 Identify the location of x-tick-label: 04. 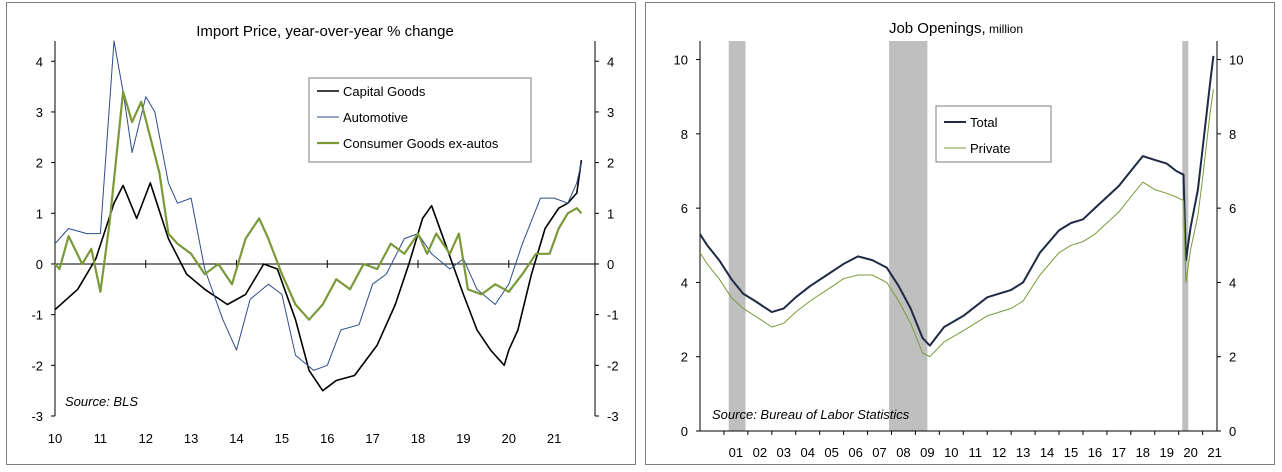
(807, 452).